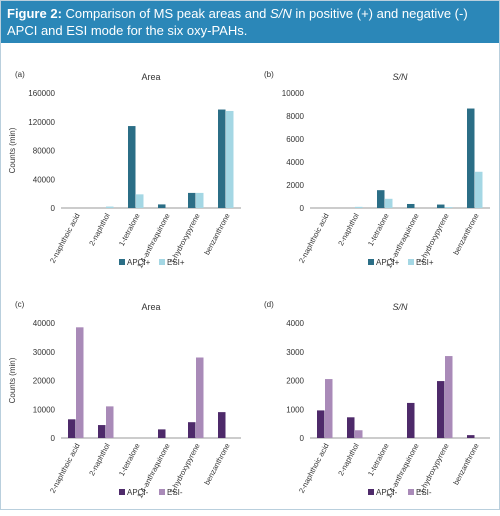 The image size is (500, 516). I want to click on y-tick-label: 10000, so click(44, 409).